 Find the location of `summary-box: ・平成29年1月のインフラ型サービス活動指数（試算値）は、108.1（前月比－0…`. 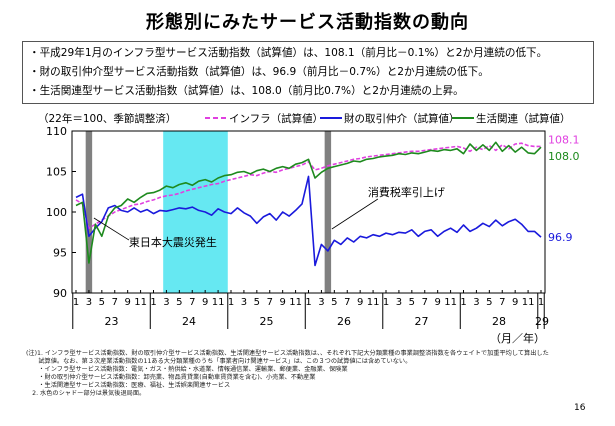

summary-box: ・平成29年1月のインフラ型サービス活動指数（試算値）は、108.1（前月比－0… is located at coordinates (308, 72).